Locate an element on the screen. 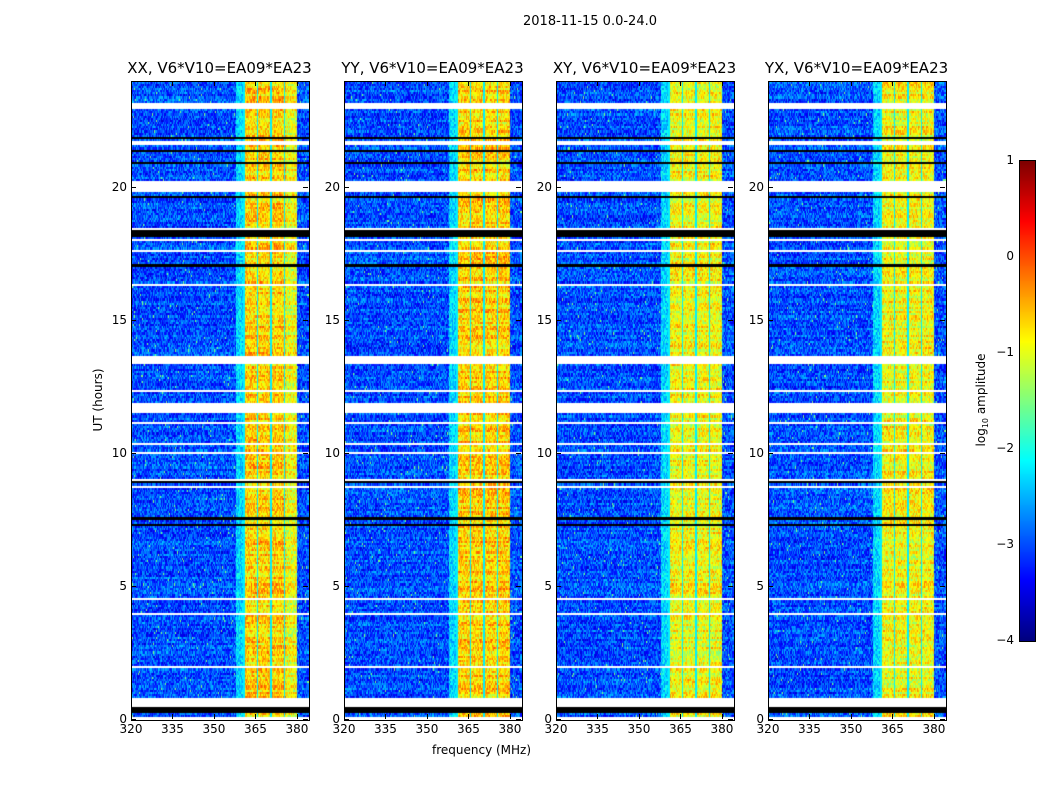 The image size is (1050, 800). colorbar-label-log: log is located at coordinates (980, 437).